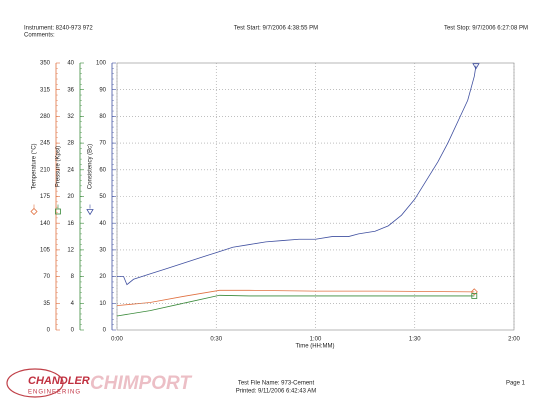 This screenshot has height=409, width=543. Describe the element at coordinates (73, 304) in the screenshot. I see `y-tick-label: 4` at that location.